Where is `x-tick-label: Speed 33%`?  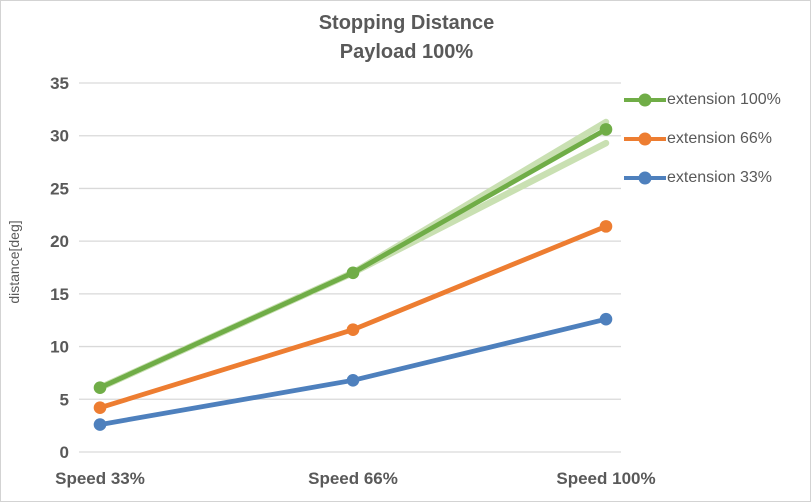 x-tick-label: Speed 33% is located at coordinates (100, 478).